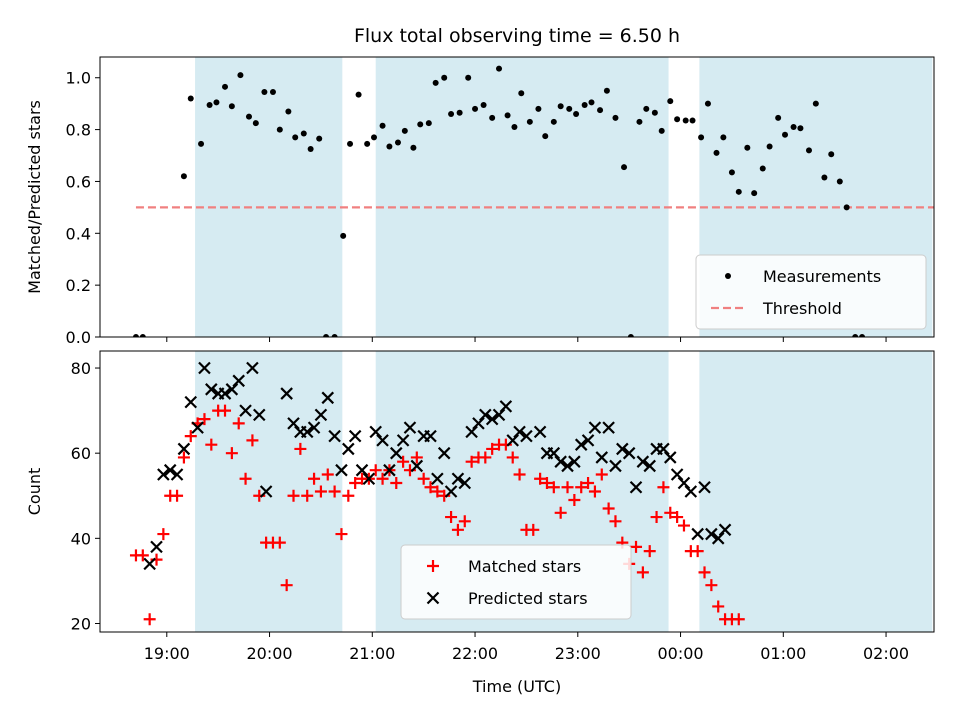  Describe the element at coordinates (78, 78) in the screenshot. I see `y-tick-label: 1.0` at that location.